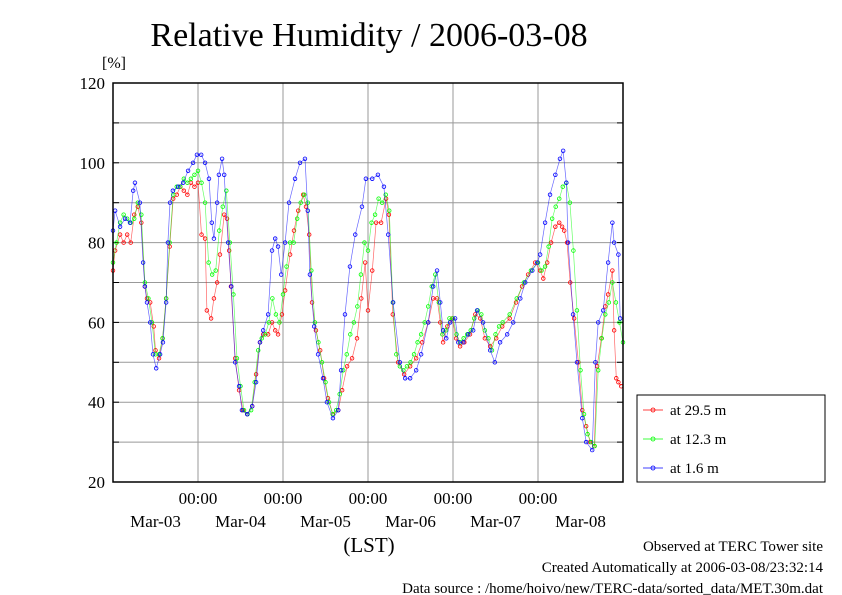 The width and height of the screenshot is (842, 595). What do you see at coordinates (731, 438) in the screenshot?
I see `legend: at 29.5 m at 12.3 m at 1.6 m` at bounding box center [731, 438].